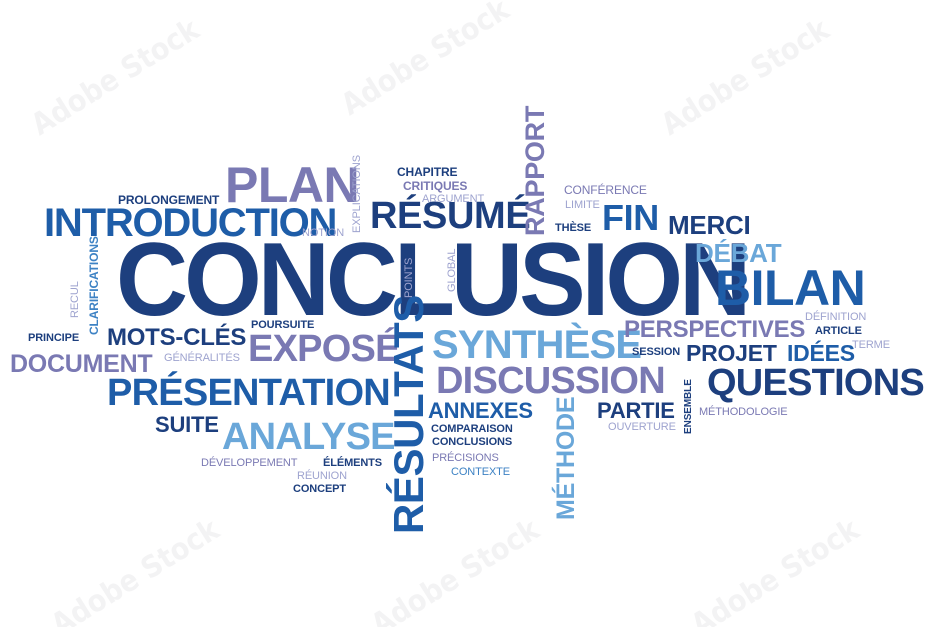 The height and width of the screenshot is (627, 937). I want to click on word-introduction: INTRODUCTION, so click(190, 223).